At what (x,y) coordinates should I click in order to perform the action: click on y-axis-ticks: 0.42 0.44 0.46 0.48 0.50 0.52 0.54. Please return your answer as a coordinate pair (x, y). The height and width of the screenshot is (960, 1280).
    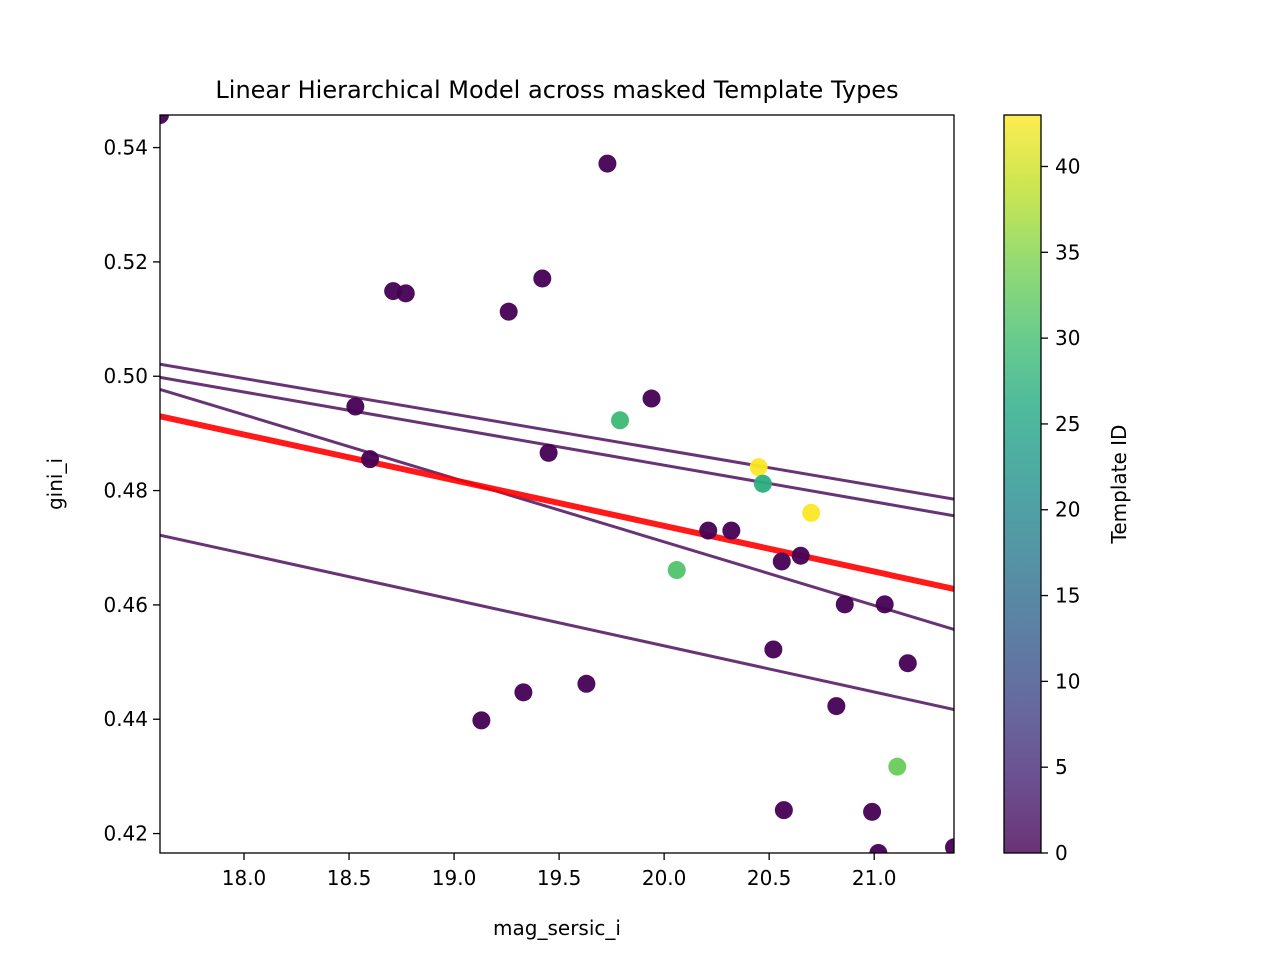
    Looking at the image, I should click on (131, 491).